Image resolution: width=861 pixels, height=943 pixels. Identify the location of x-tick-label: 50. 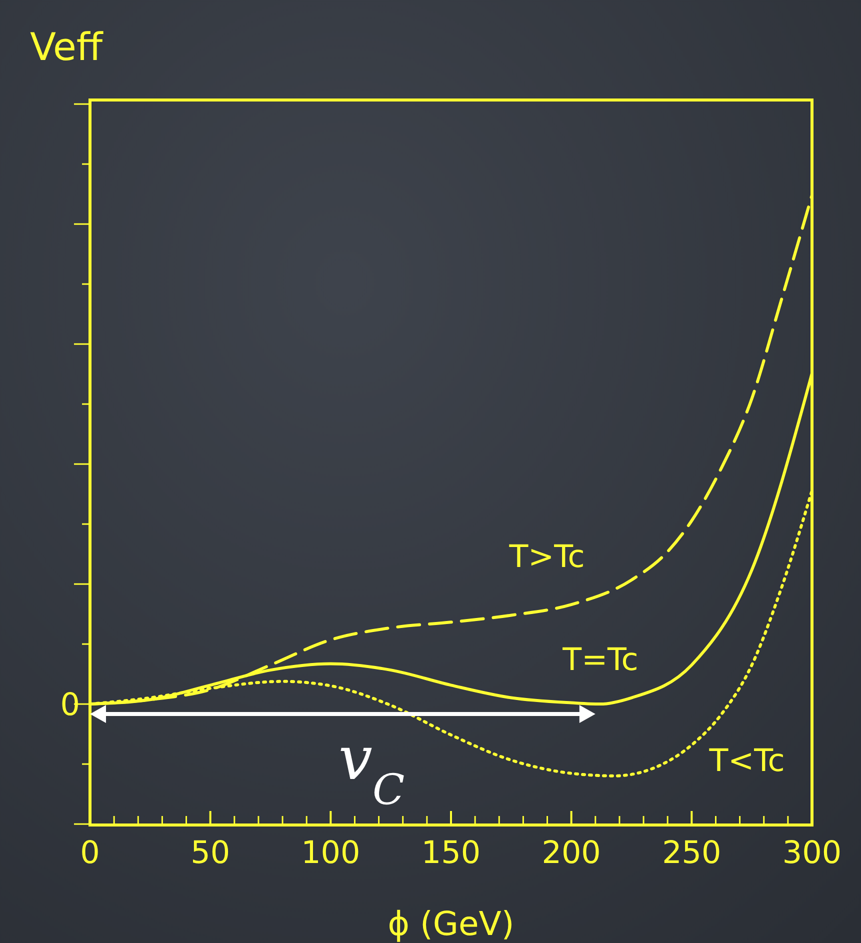
(210, 853).